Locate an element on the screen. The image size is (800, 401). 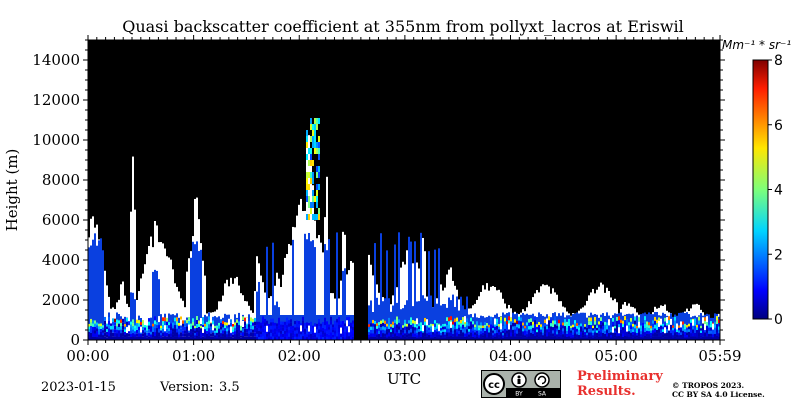
cc-license-badge: cc BY SA is located at coordinates (521, 384).